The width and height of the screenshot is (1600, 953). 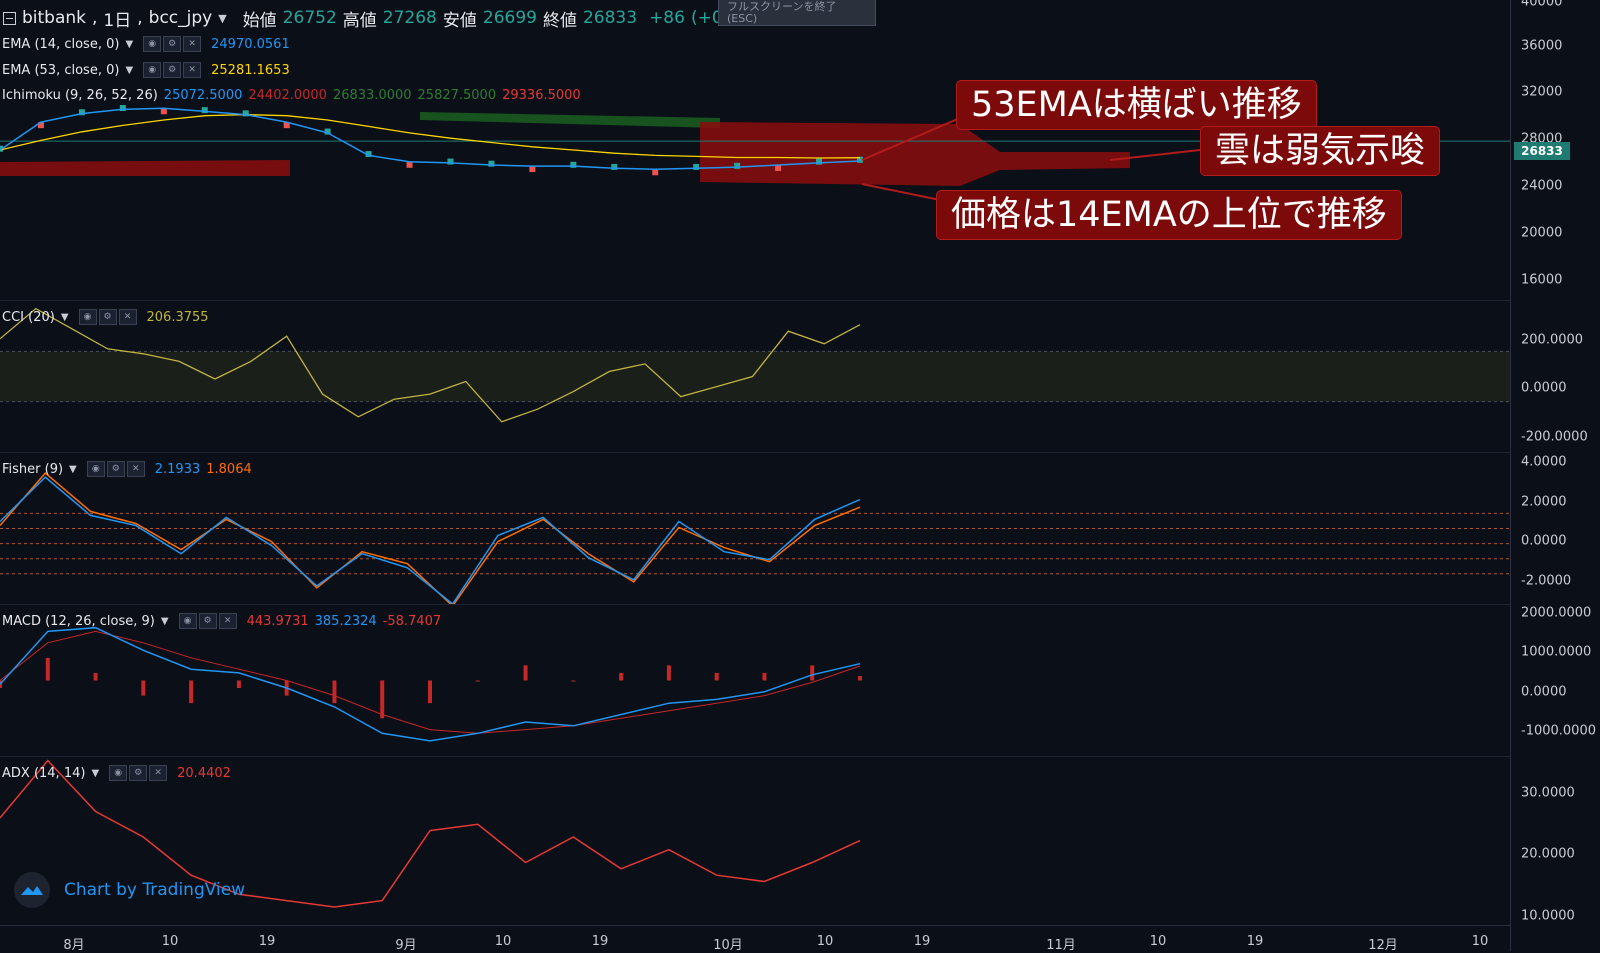 I want to click on fisher-chart, so click(x=755, y=528).